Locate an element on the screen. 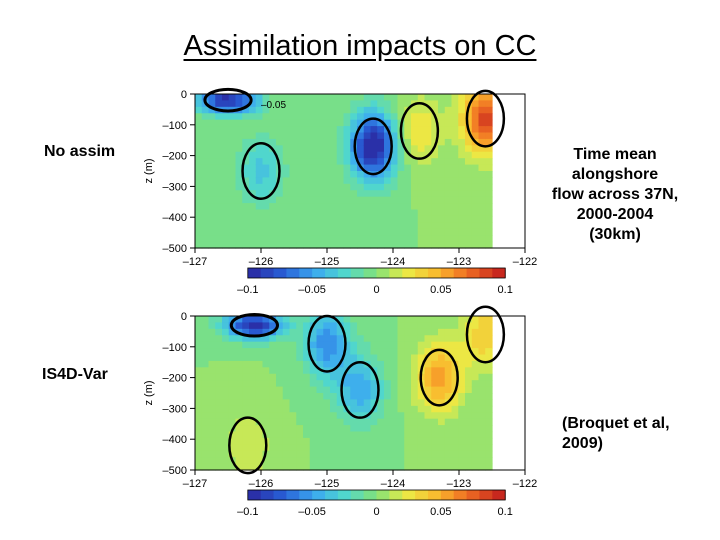 The height and width of the screenshot is (540, 720). panel-label-no-assim: No assim is located at coordinates (80, 151).